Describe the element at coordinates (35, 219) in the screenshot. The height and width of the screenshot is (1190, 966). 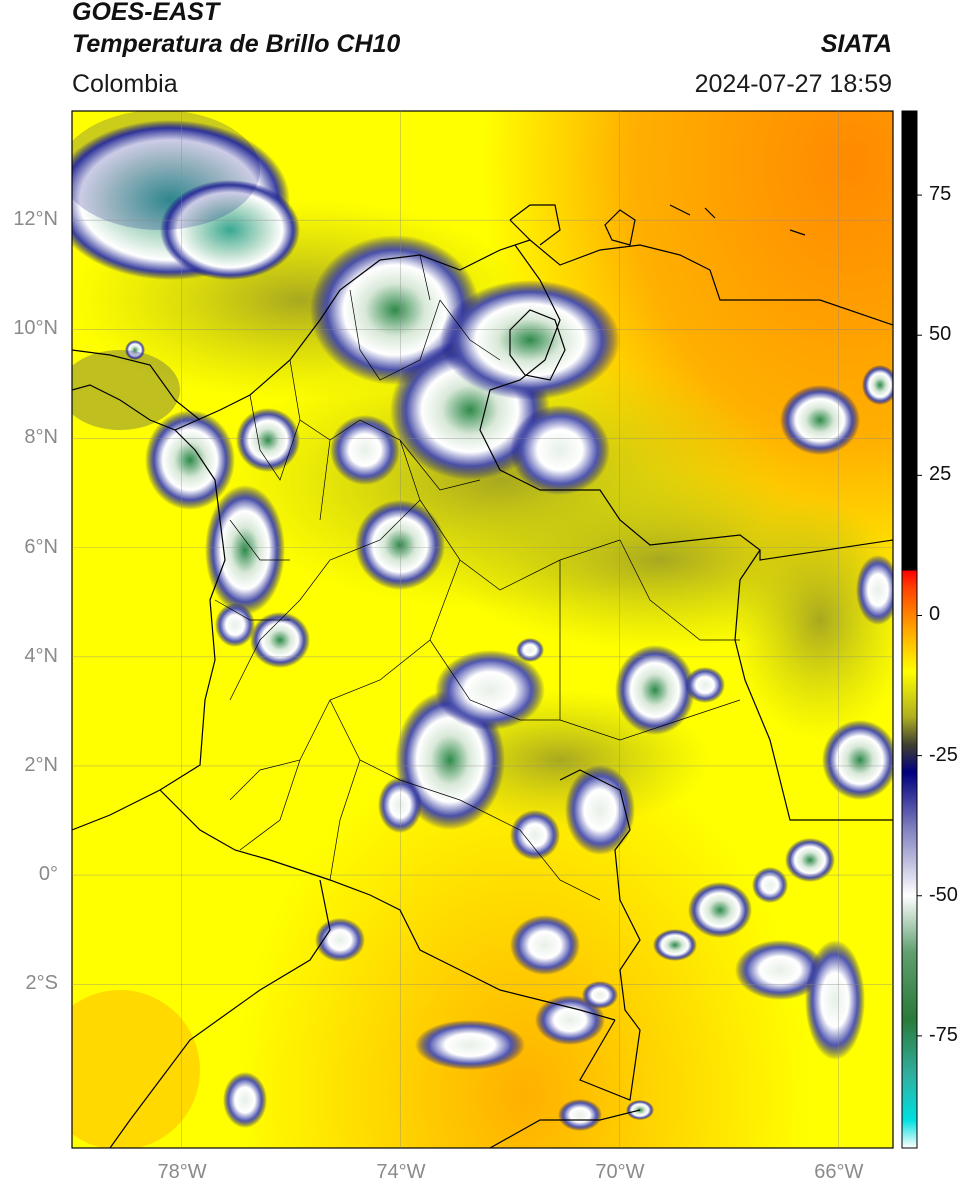
I see `lat-tick-label: 12°N` at that location.